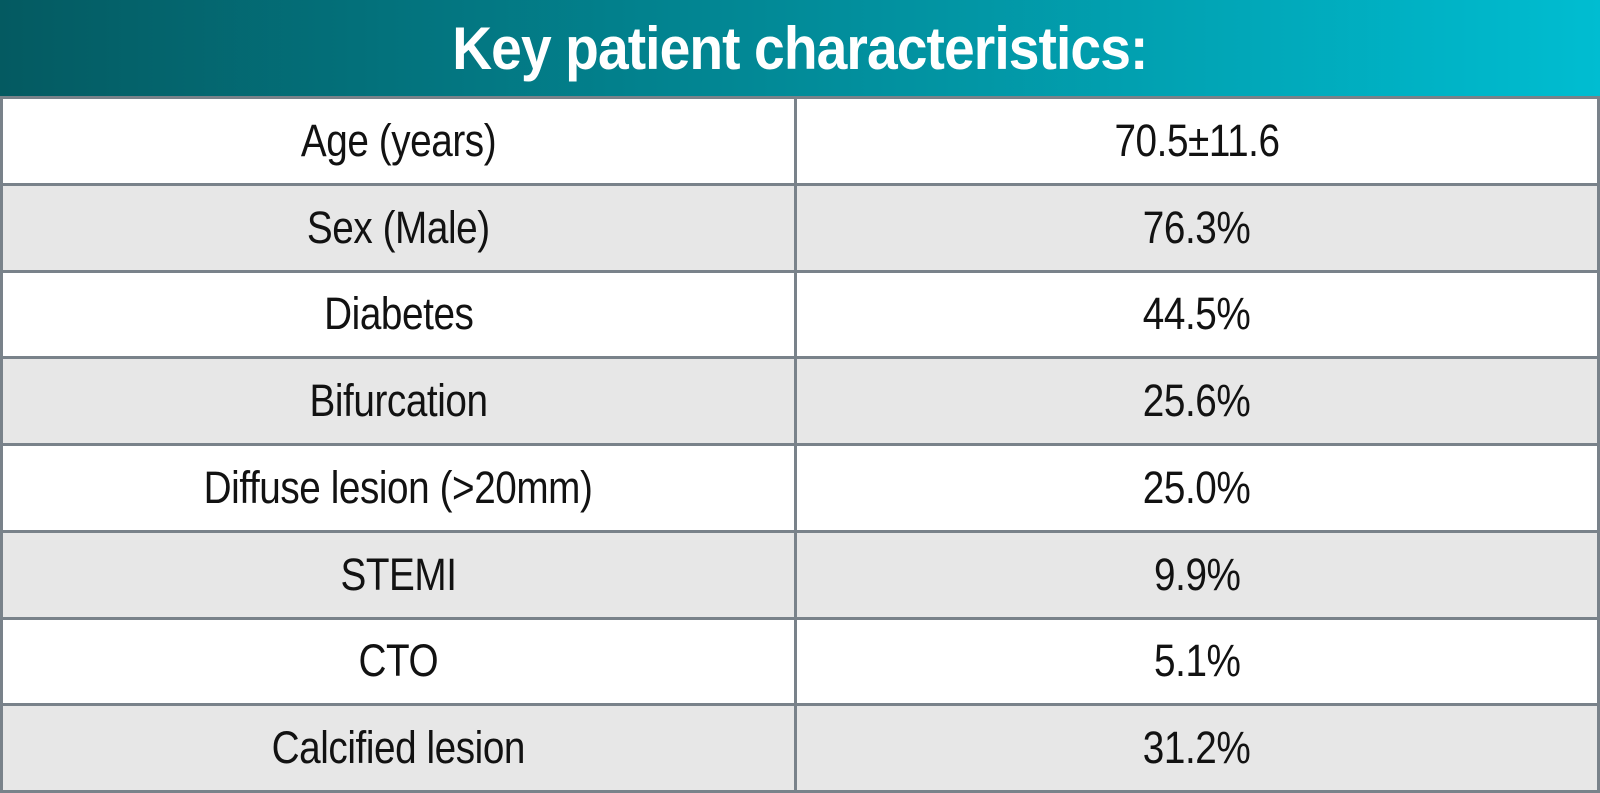  I want to click on row-label-text: Calcified lesion, so click(398, 748).